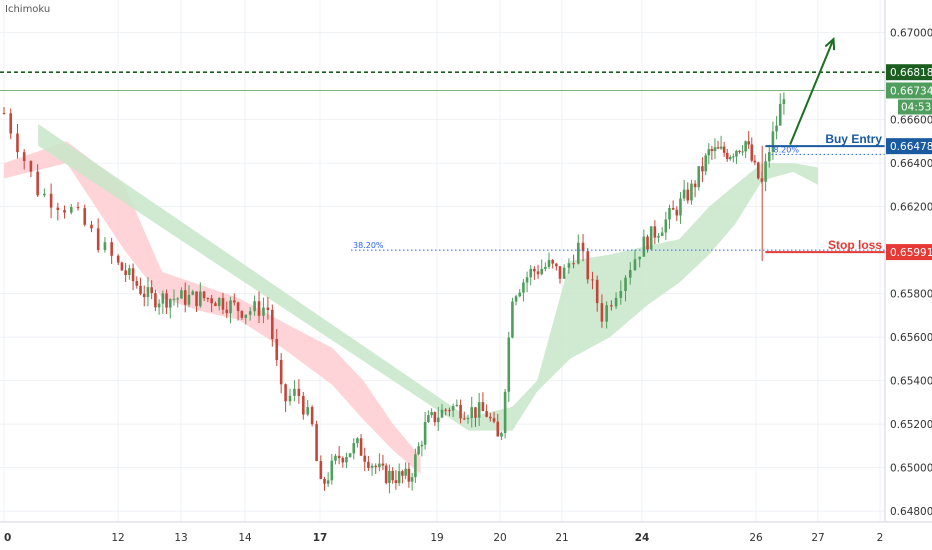  Describe the element at coordinates (909, 146) in the screenshot. I see `buy-entry-badge` at that location.